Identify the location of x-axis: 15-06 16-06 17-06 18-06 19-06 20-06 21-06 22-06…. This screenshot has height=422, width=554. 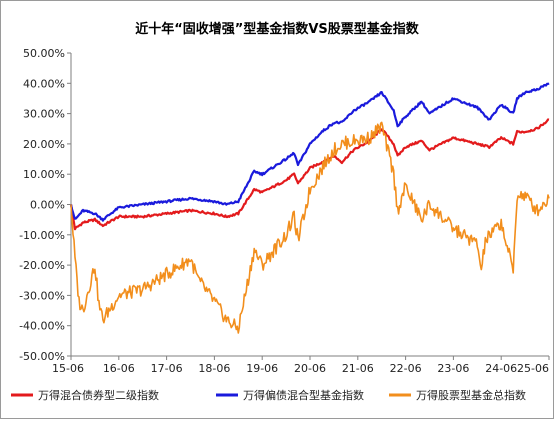
(301, 365).